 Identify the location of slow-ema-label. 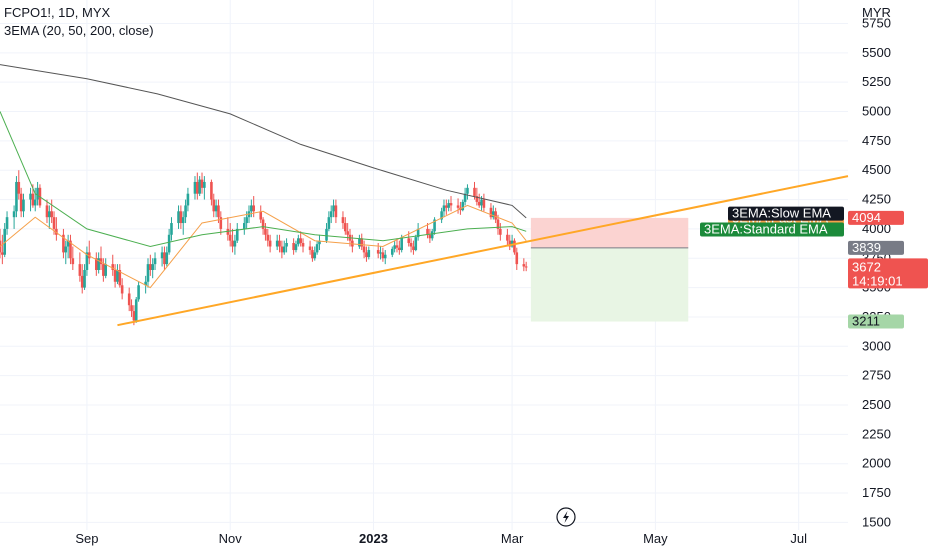
(786, 213).